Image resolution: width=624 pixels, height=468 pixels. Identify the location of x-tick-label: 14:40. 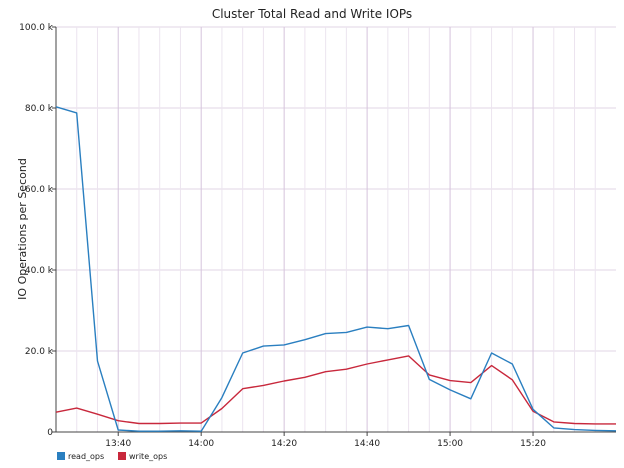
(367, 444).